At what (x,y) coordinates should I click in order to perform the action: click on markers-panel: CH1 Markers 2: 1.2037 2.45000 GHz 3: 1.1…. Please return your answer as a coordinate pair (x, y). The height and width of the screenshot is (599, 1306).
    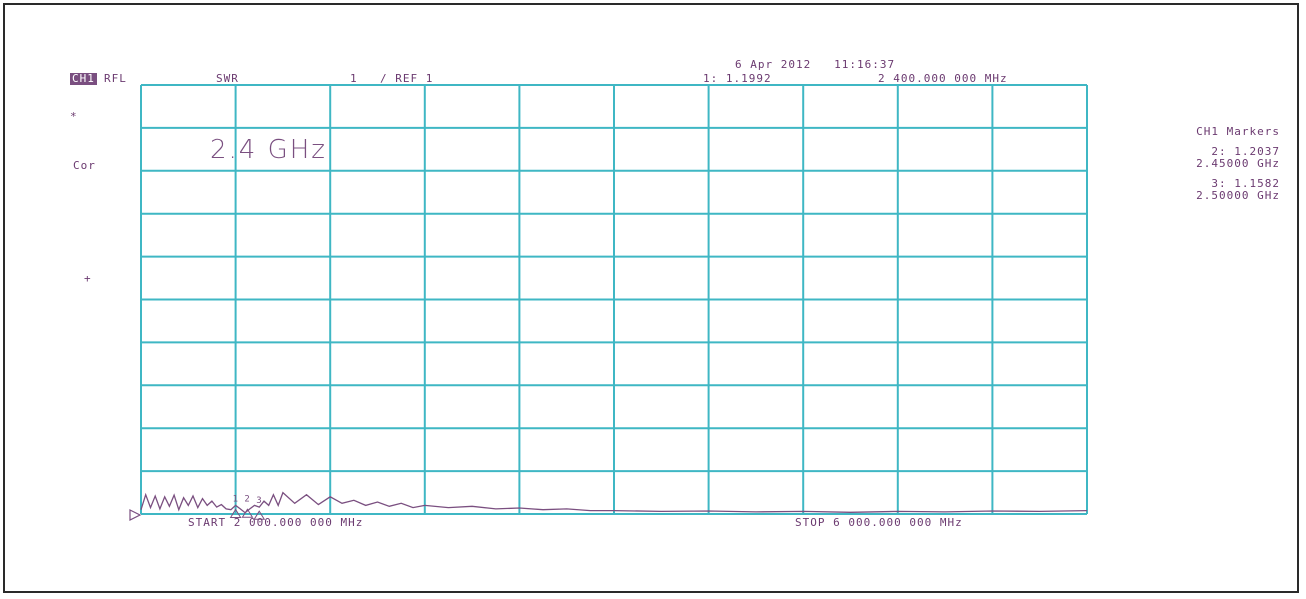
    Looking at the image, I should click on (1199, 164).